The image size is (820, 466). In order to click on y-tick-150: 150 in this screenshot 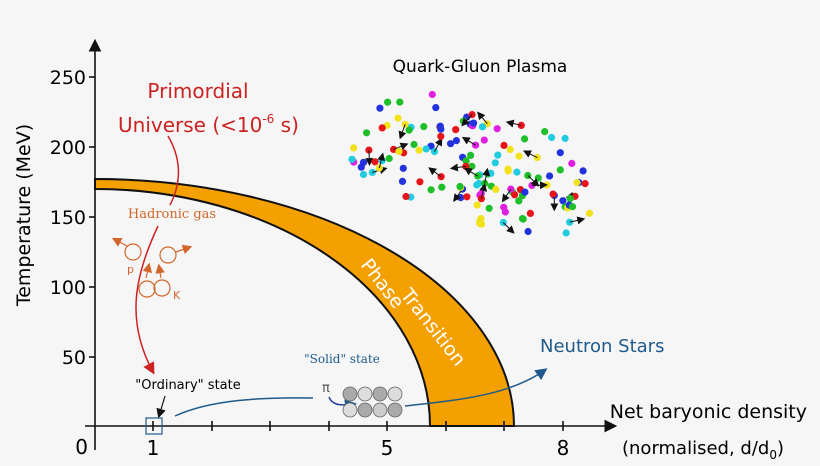, I will do `click(68, 218)`.